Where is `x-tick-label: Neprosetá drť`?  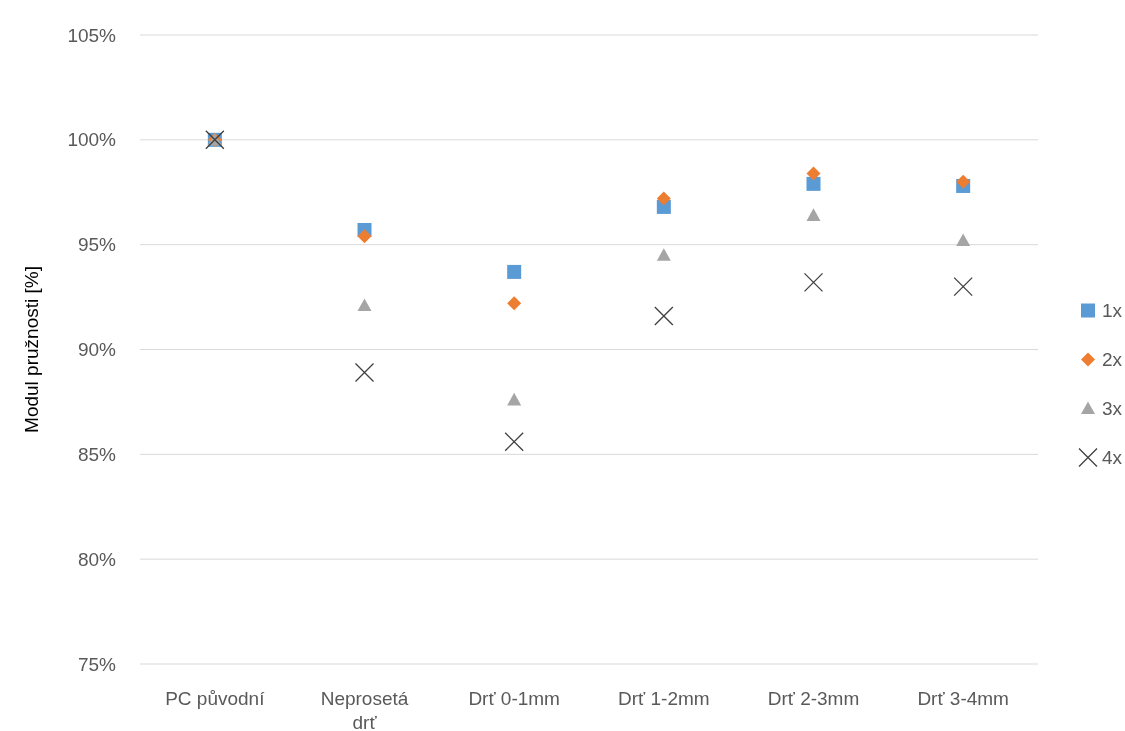 x-tick-label: Neprosetá drť is located at coordinates (364, 709).